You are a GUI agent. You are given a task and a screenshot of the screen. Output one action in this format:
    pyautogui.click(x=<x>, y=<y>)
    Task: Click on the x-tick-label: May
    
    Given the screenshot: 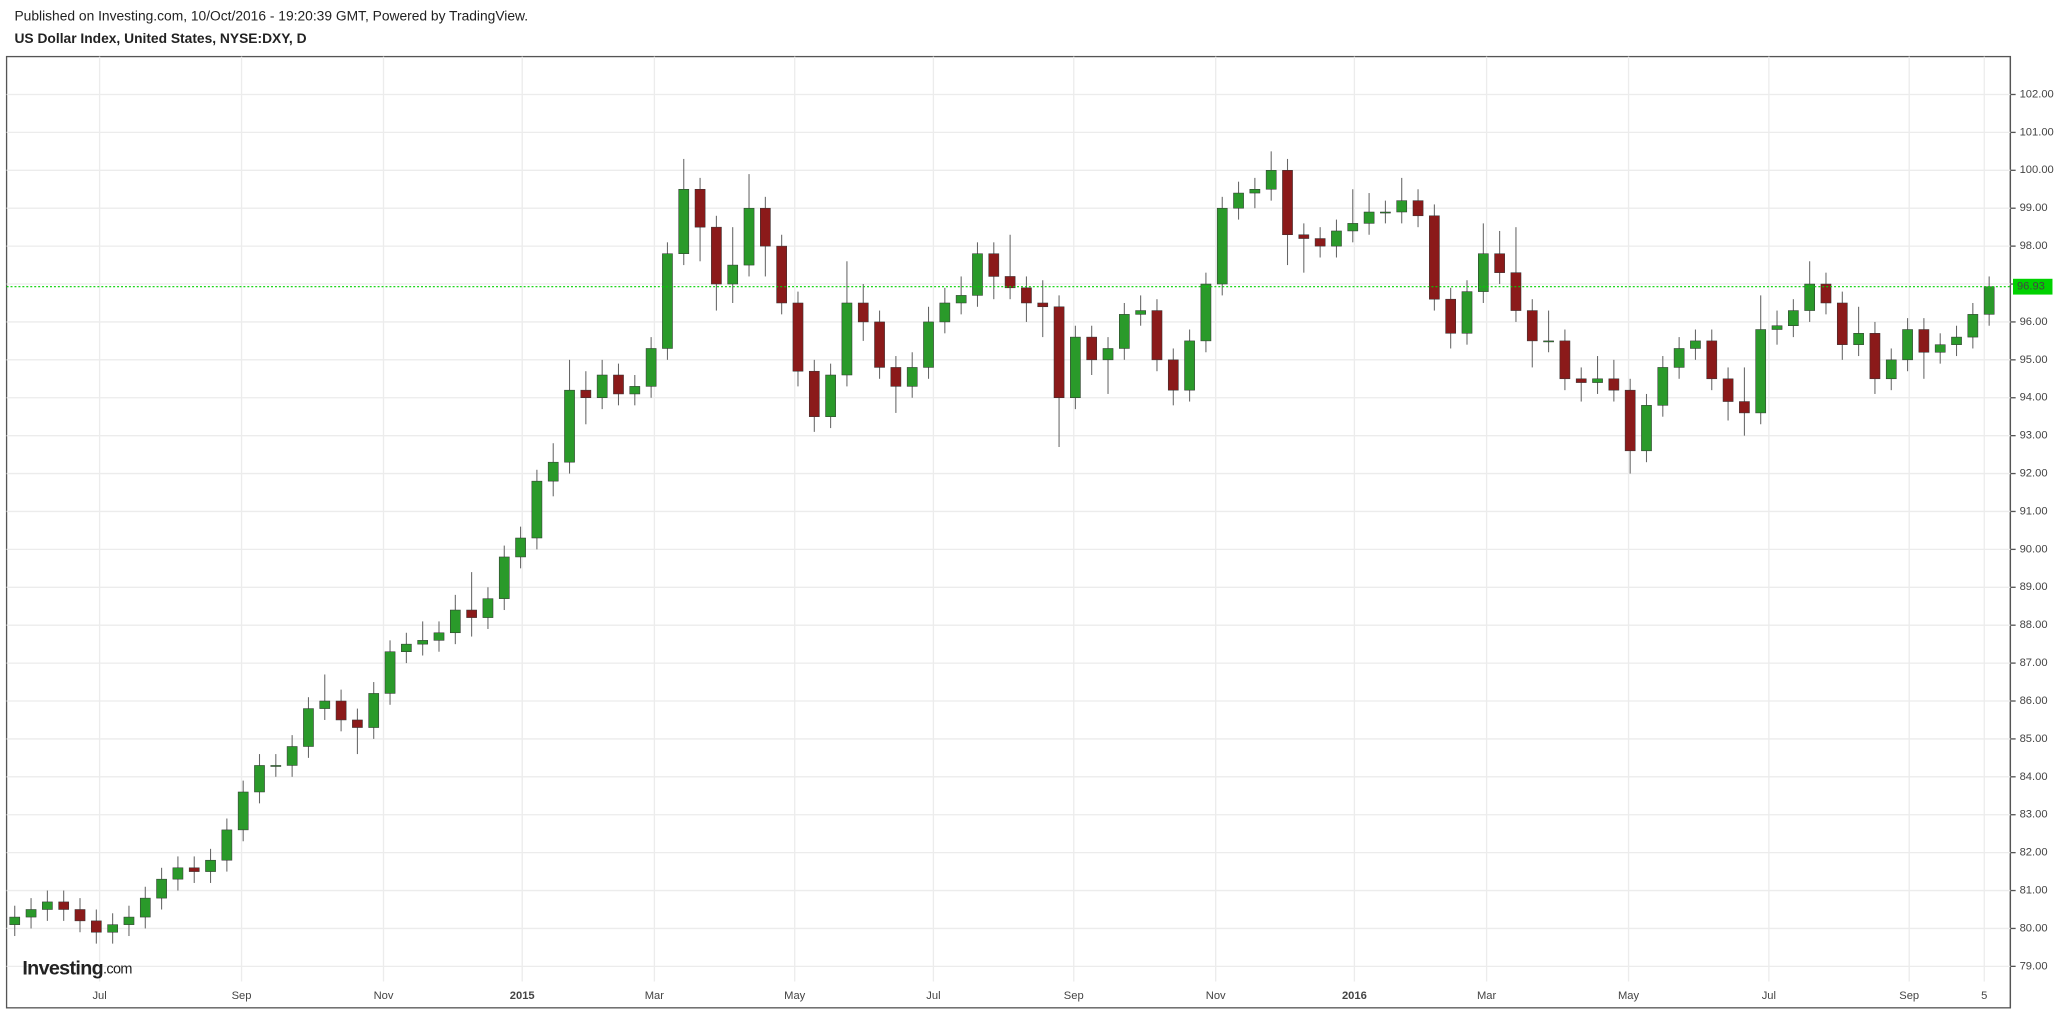 What is the action you would take?
    pyautogui.click(x=1629, y=996)
    